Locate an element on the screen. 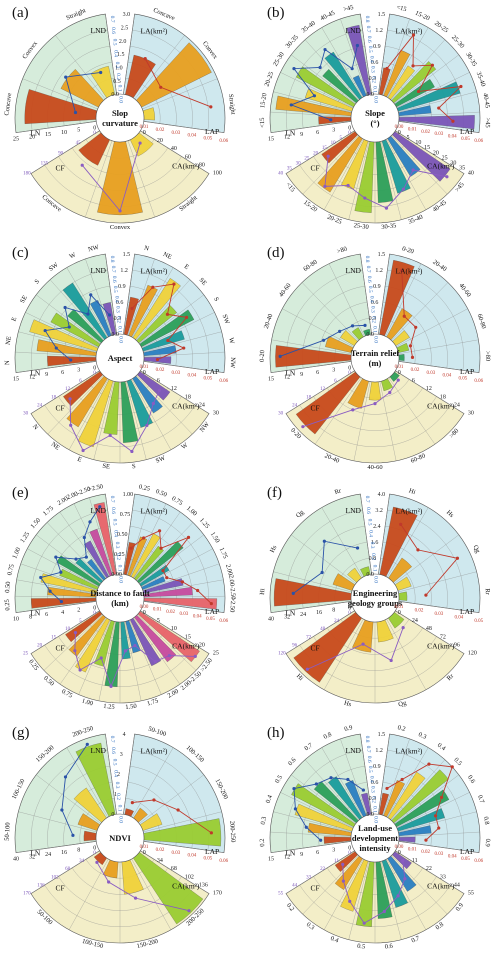  category-cf-3: 0.5 is located at coordinates (361, 947).